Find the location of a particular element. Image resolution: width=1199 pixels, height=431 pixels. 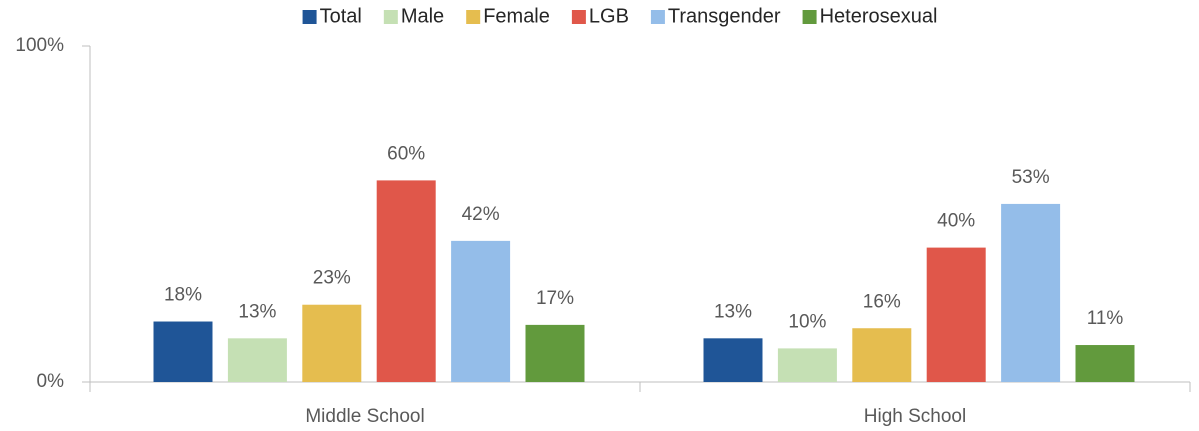

value-label: 42% is located at coordinates (481, 214).